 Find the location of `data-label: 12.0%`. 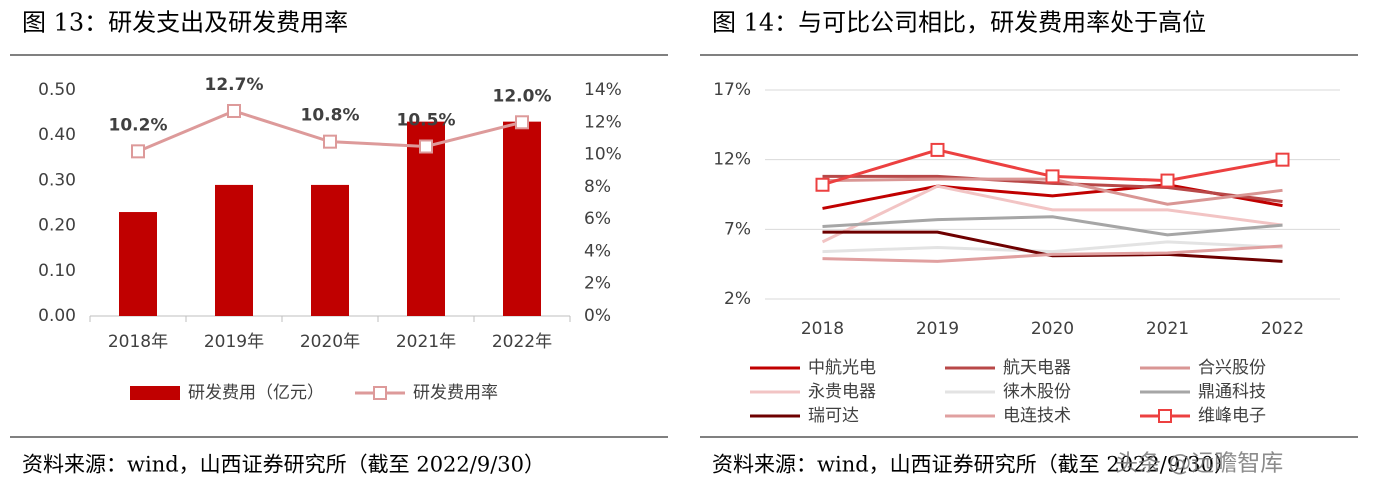

data-label: 12.0% is located at coordinates (522, 96).